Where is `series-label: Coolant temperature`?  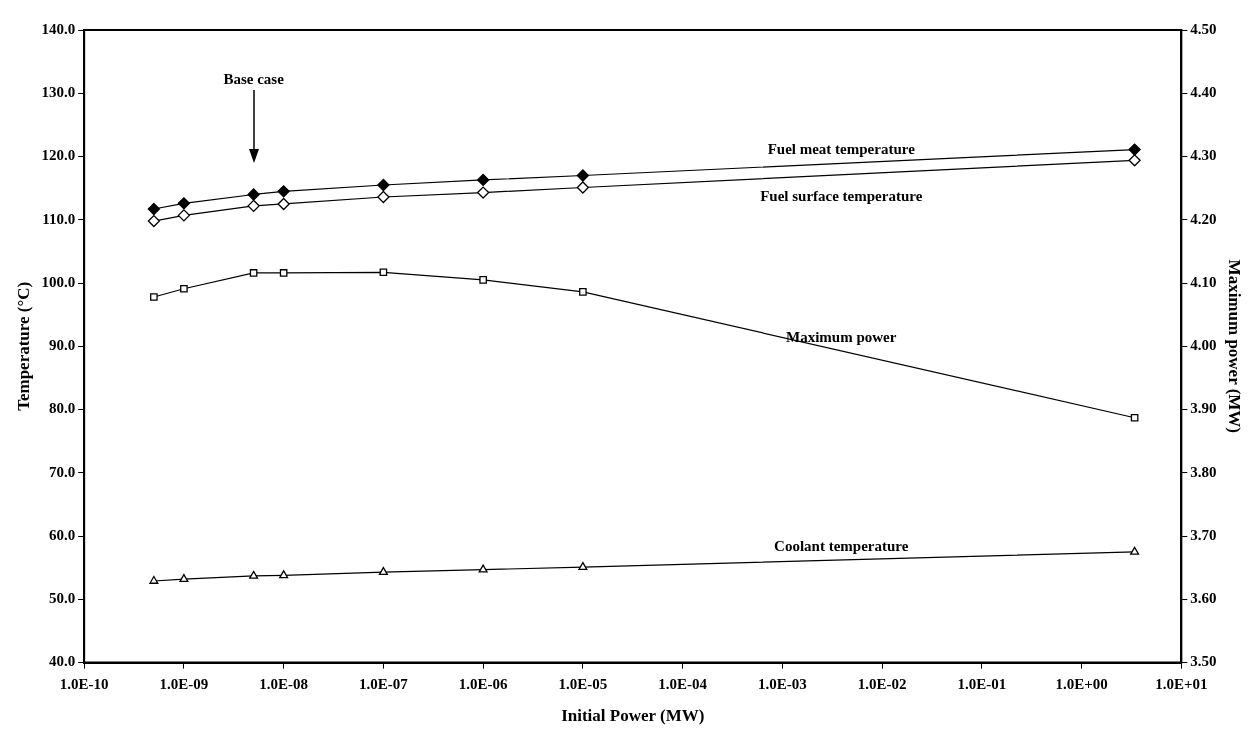
series-label: Coolant temperature is located at coordinates (841, 545).